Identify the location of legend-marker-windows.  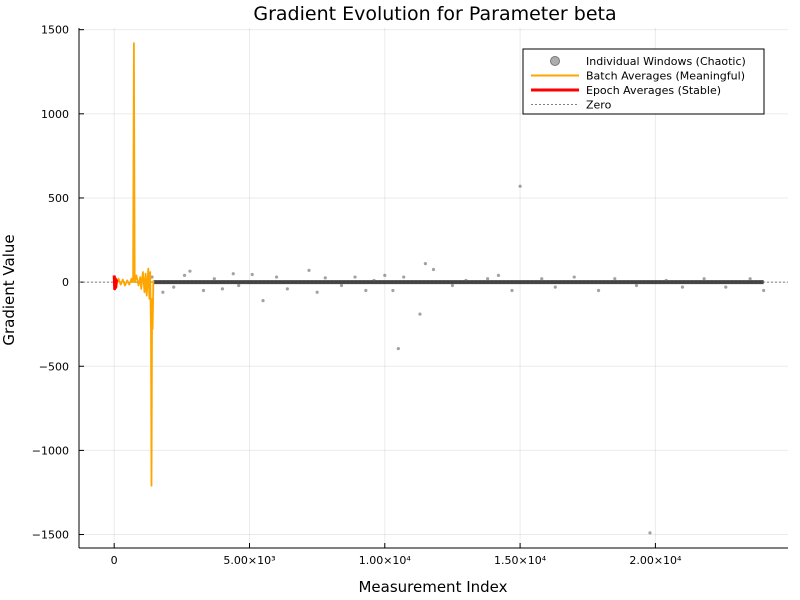
(555, 61).